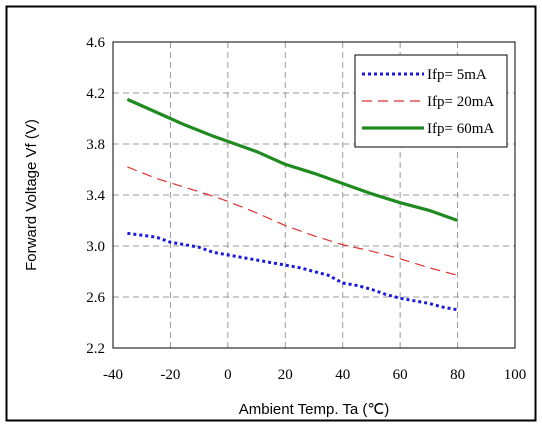 The width and height of the screenshot is (542, 427). What do you see at coordinates (460, 129) in the screenshot?
I see `legend-label-3: Ifp= 60mA` at bounding box center [460, 129].